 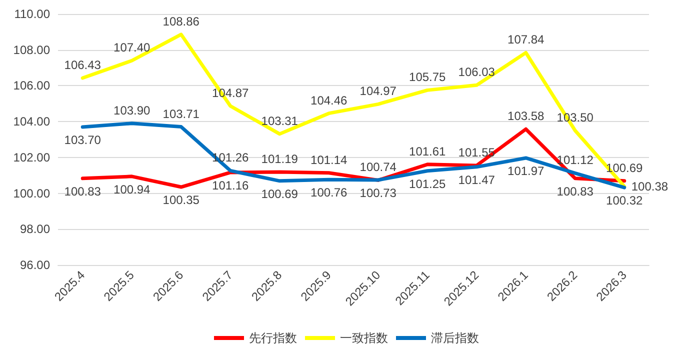 What do you see at coordinates (455, 338) in the screenshot?
I see `legend-label: 滞后指数` at bounding box center [455, 338].